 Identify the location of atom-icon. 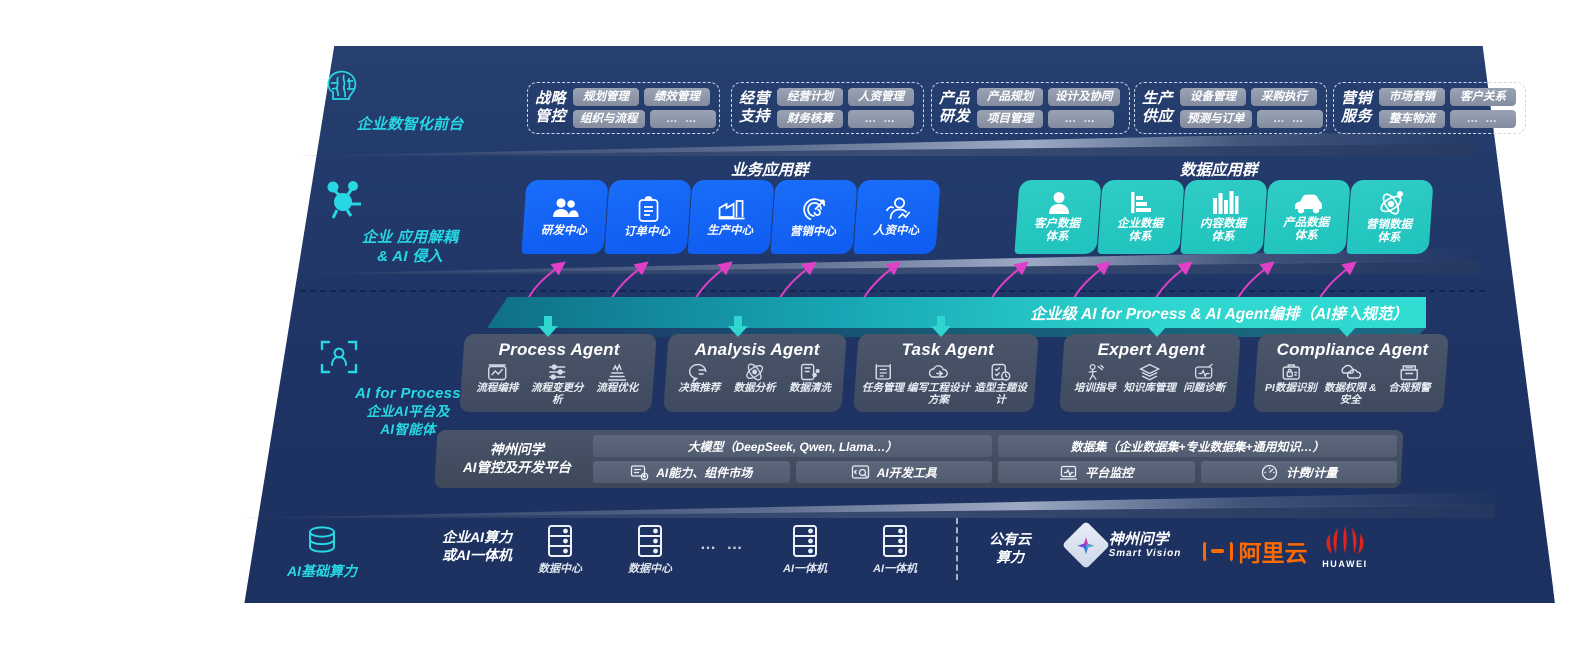
(1391, 203).